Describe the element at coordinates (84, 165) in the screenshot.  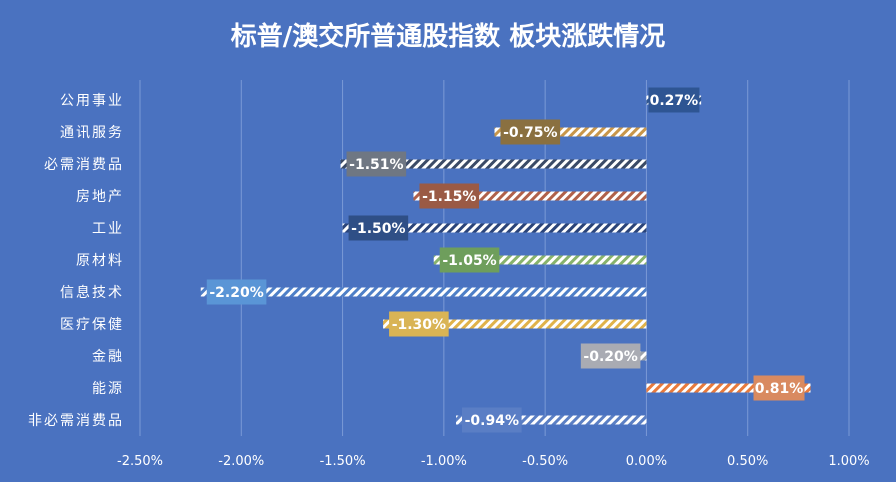
I see `category-label: 必需消费品` at that location.